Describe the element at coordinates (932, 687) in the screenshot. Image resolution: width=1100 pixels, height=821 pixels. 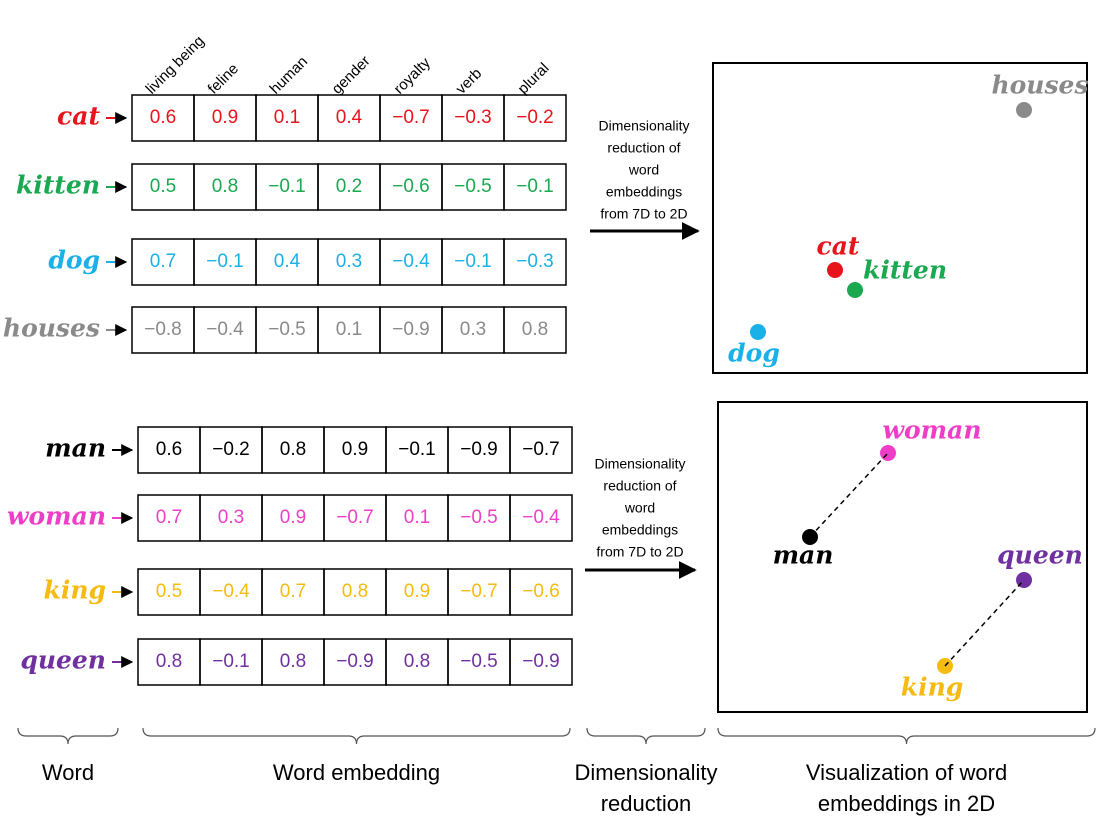
I see `point-label: king` at that location.